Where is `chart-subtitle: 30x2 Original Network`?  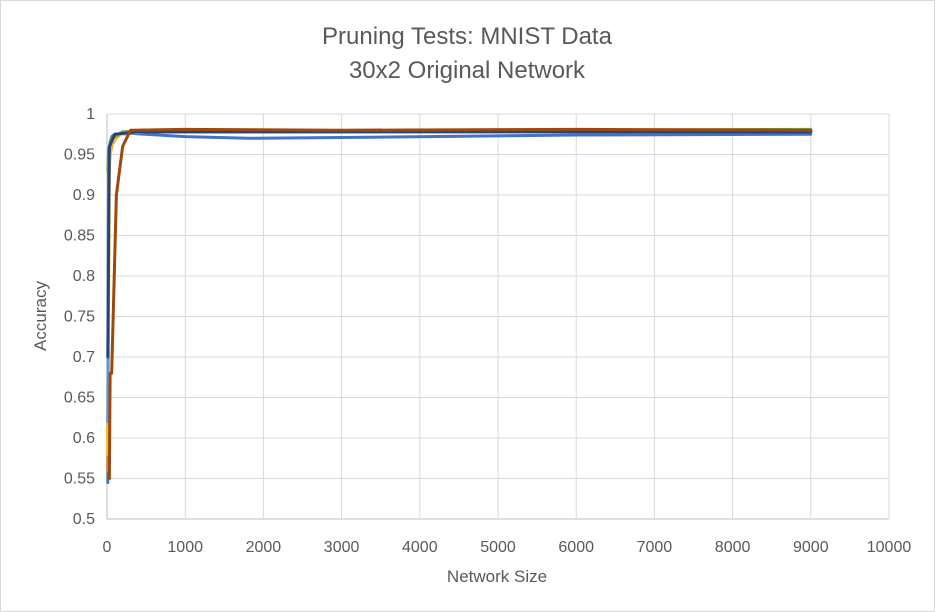
chart-subtitle: 30x2 Original Network is located at coordinates (467, 70).